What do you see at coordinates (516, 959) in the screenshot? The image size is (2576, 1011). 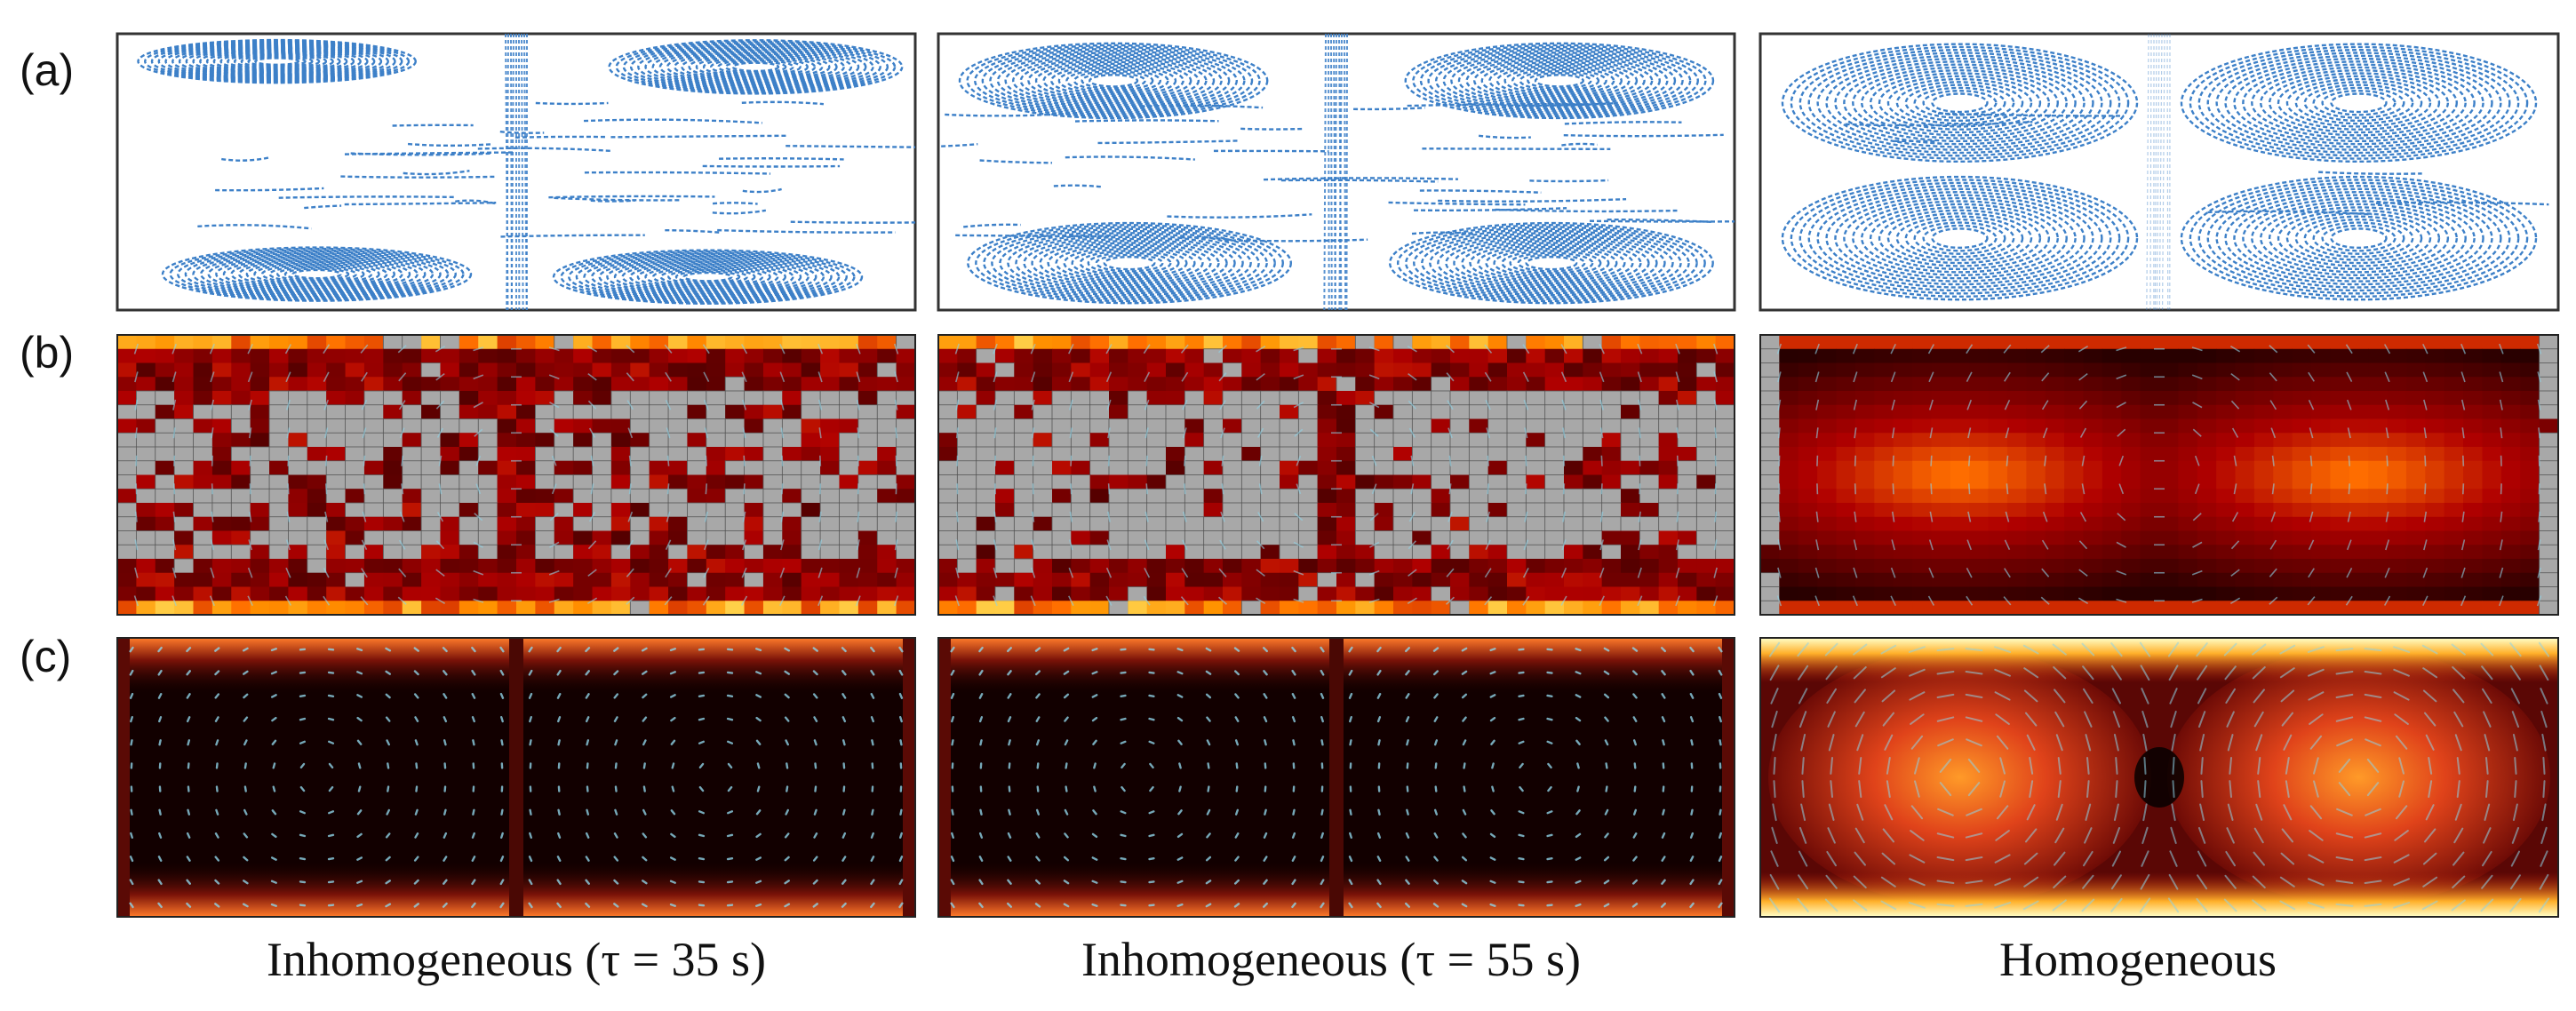 I see `column-label-inhomogeneous-35: Inhomogeneous (τ = 35 s)` at bounding box center [516, 959].